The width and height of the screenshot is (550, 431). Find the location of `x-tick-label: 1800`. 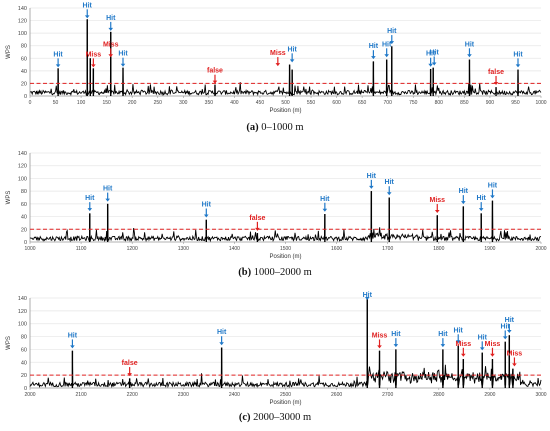

x-tick-label: 1800 is located at coordinates (438, 249).